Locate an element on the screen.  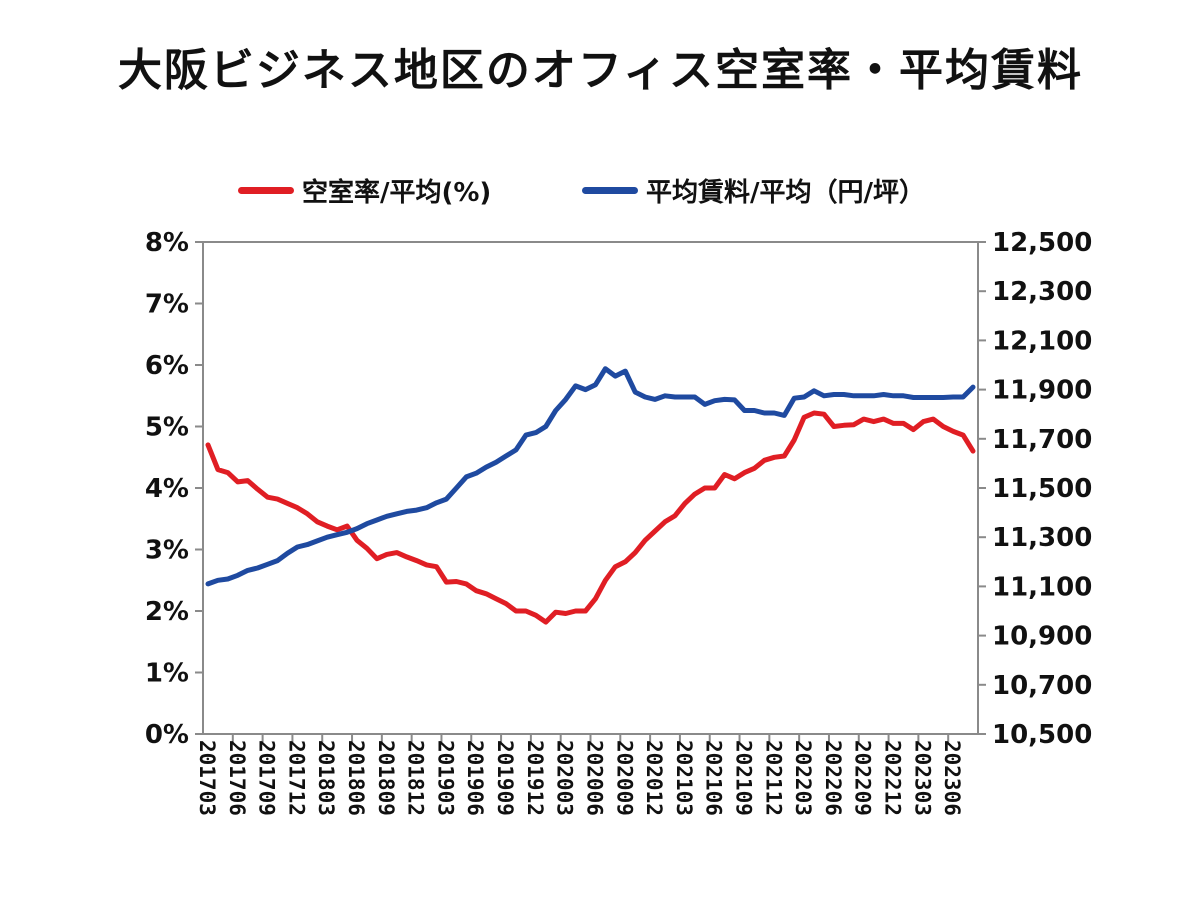
y-right-tick-label: 11,300 is located at coordinates (1042, 538).